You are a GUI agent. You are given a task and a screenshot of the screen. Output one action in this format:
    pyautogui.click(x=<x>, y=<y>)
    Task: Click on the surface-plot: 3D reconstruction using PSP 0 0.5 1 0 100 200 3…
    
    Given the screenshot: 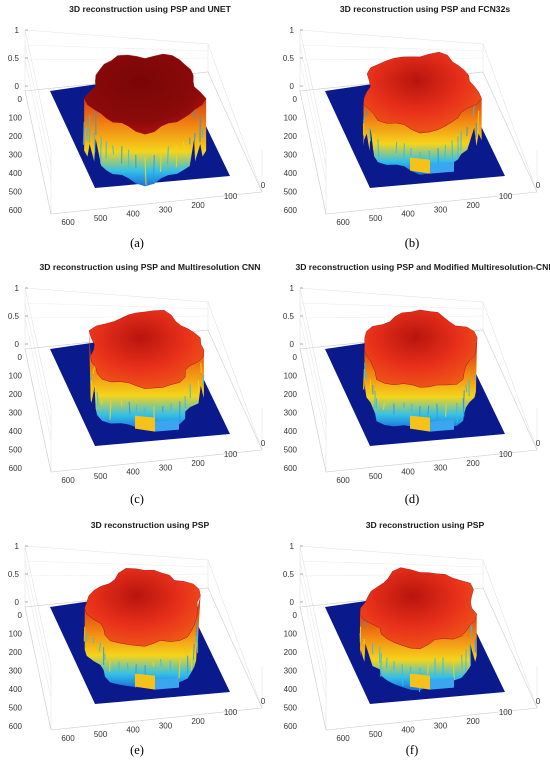 What is the action you would take?
    pyautogui.click(x=412, y=631)
    